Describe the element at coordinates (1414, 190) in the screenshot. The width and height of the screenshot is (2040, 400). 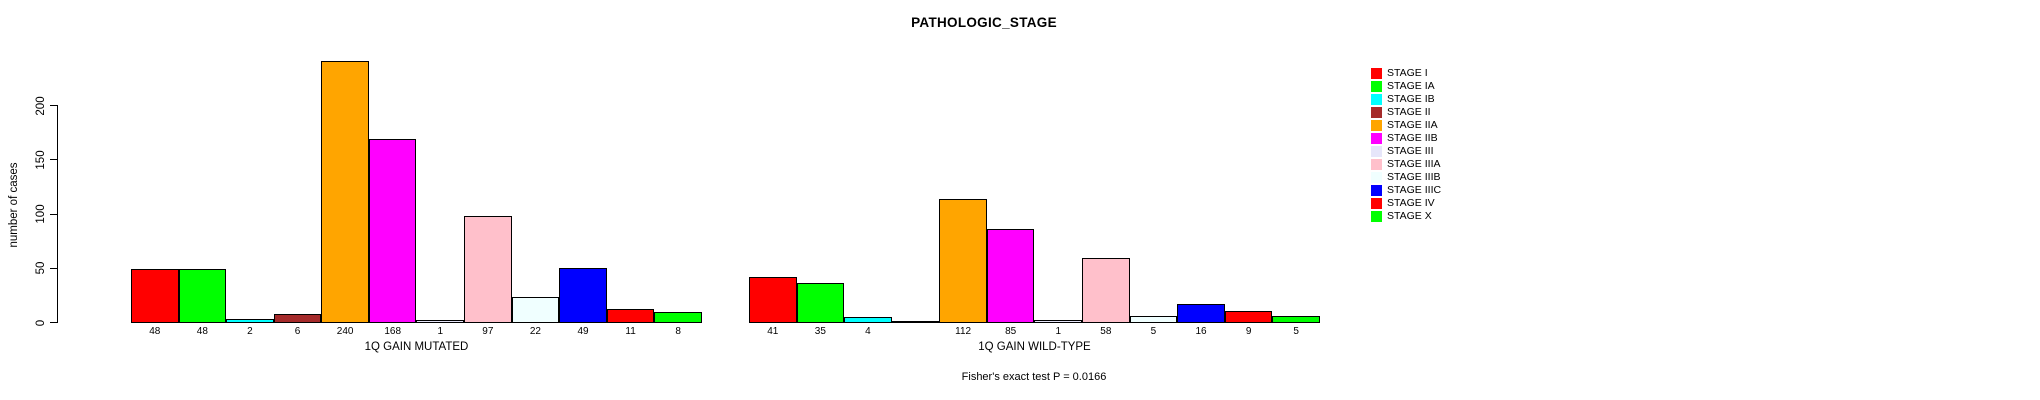
I see `legend-label: STAGE IIIC` at that location.